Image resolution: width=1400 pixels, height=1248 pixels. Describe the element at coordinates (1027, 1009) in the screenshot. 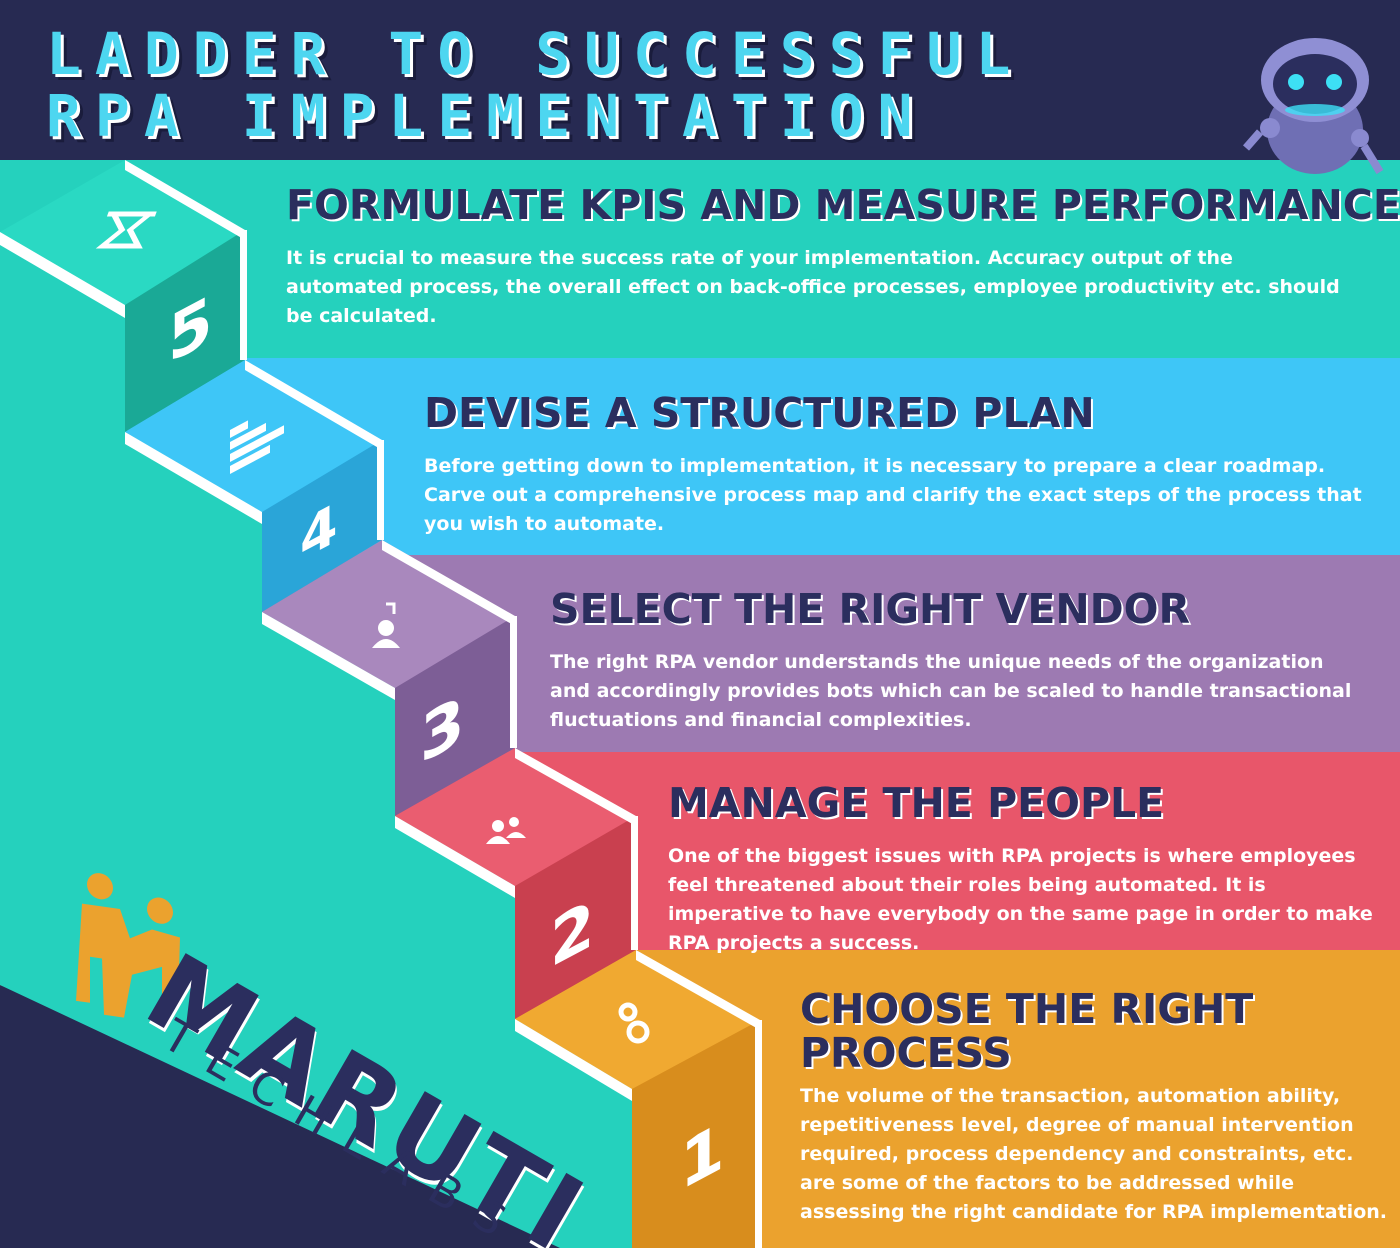

I see `step-1-heading-line-1: CHOOSE THE RIGHT` at that location.